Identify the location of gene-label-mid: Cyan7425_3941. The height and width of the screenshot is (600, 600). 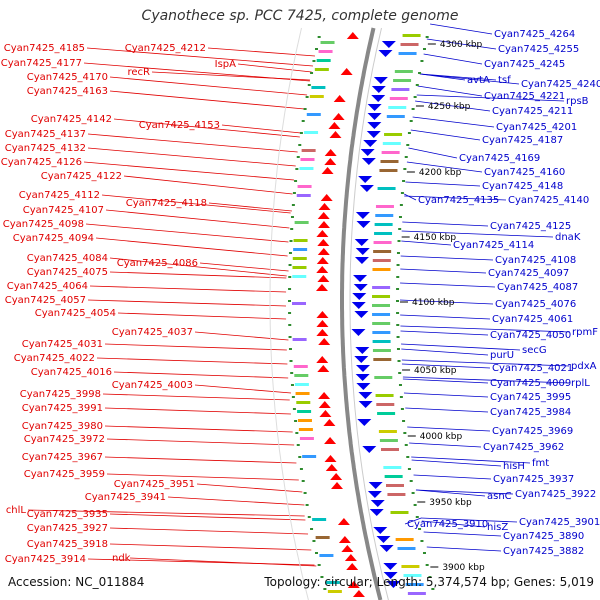
(125, 497).